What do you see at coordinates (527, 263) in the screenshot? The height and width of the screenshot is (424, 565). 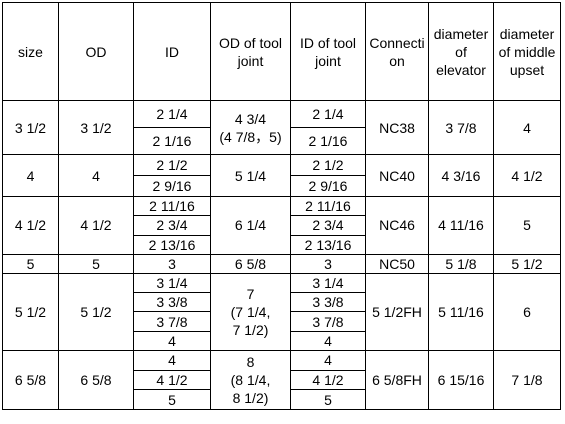 I see `middle-upset-cell: 5 1/2` at bounding box center [527, 263].